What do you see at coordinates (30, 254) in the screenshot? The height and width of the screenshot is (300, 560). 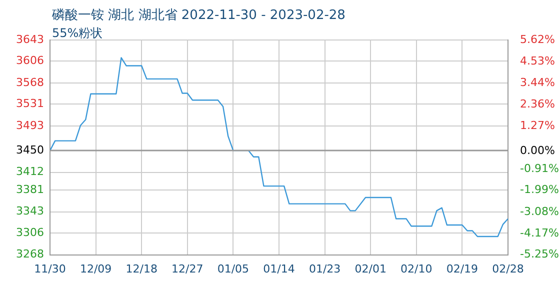 I see `y-tick-label: 3268` at bounding box center [30, 254].